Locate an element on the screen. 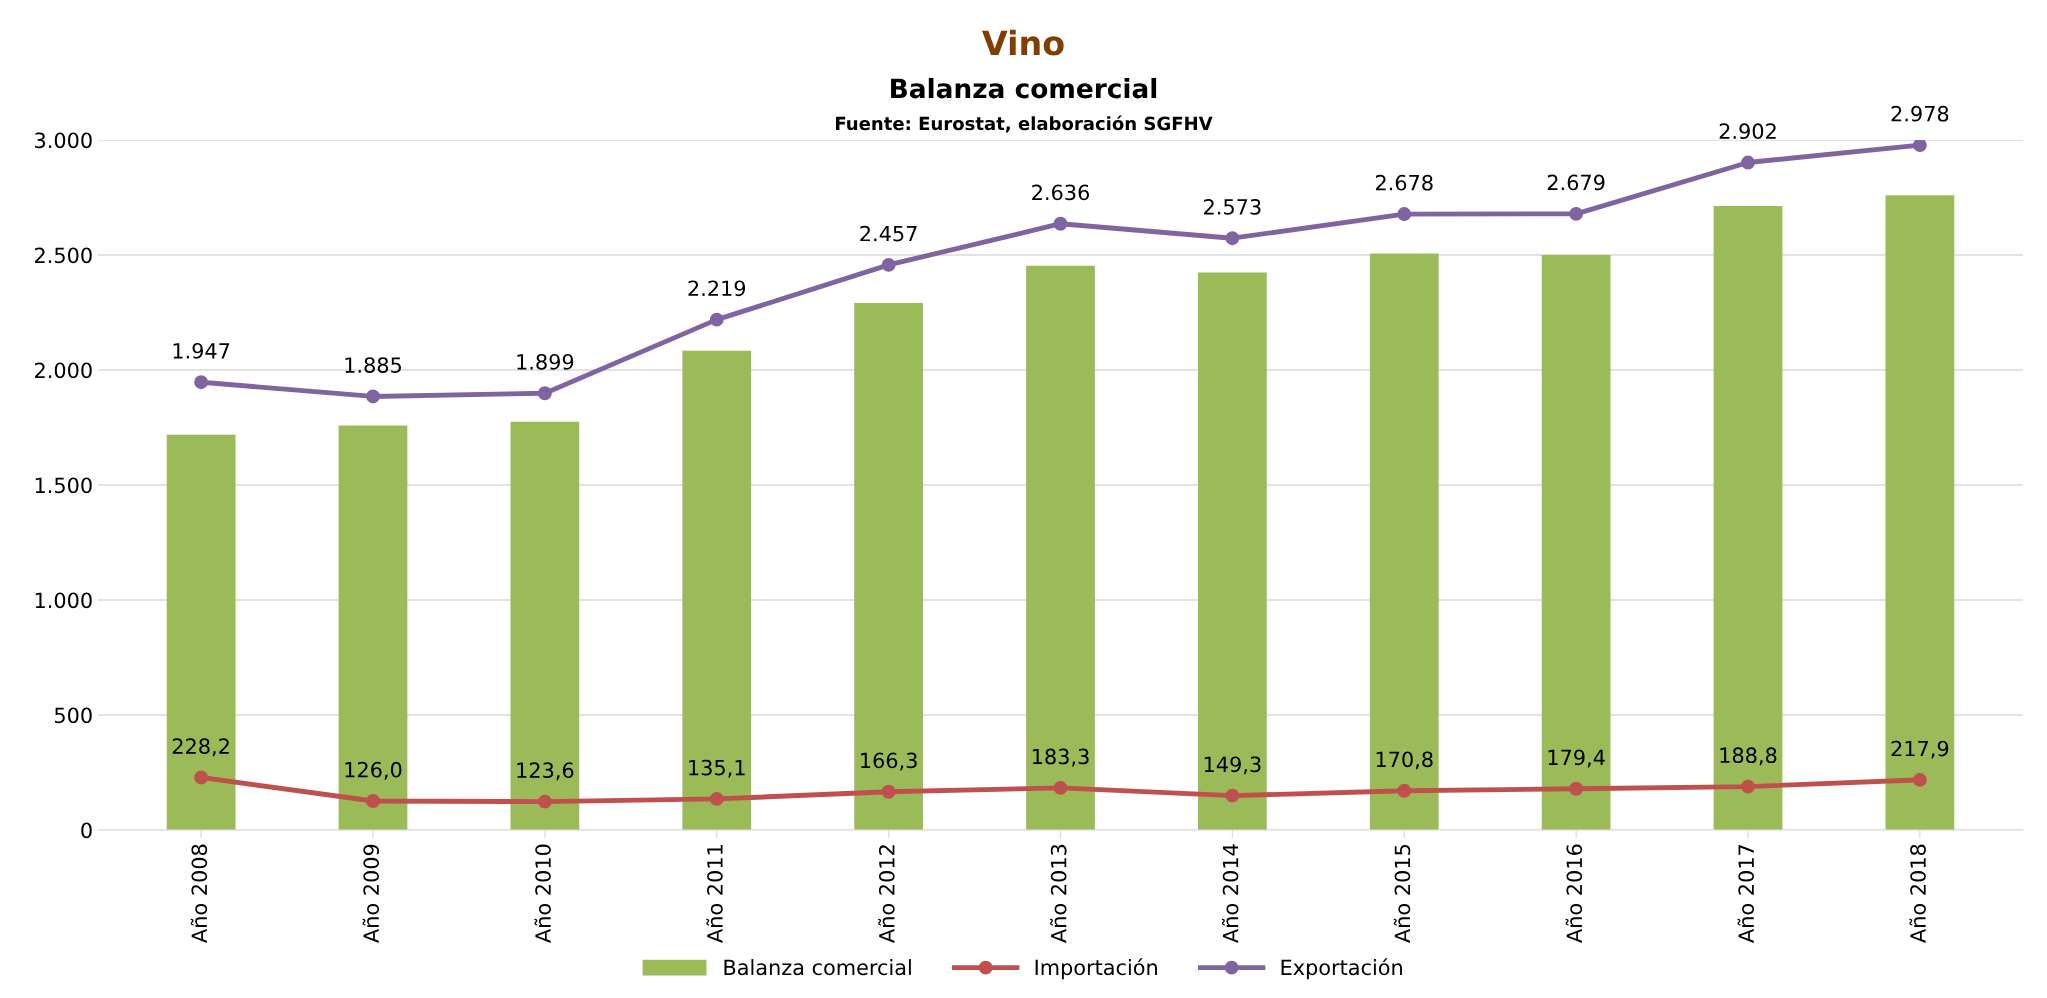  x-tick-label: Año 2018 is located at coordinates (1917, 893).